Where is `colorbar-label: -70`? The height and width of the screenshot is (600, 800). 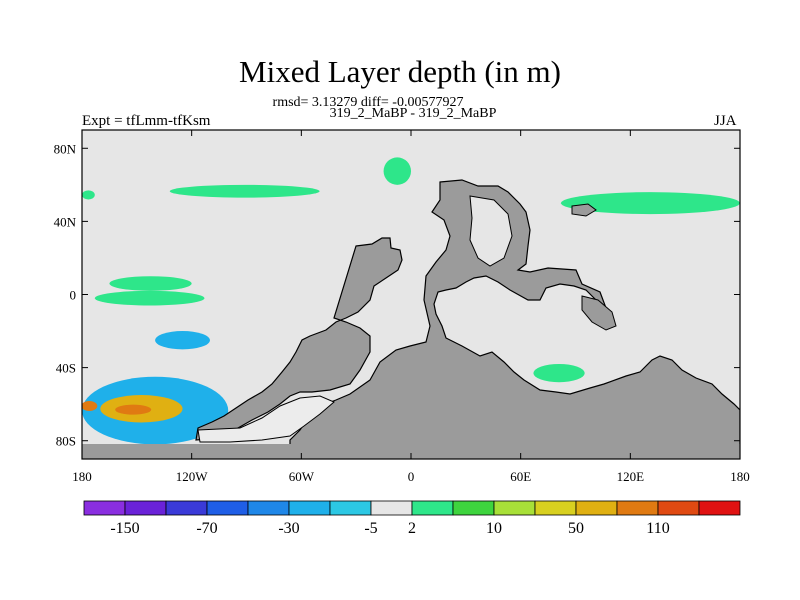
colorbar-label: -70 is located at coordinates (206, 528).